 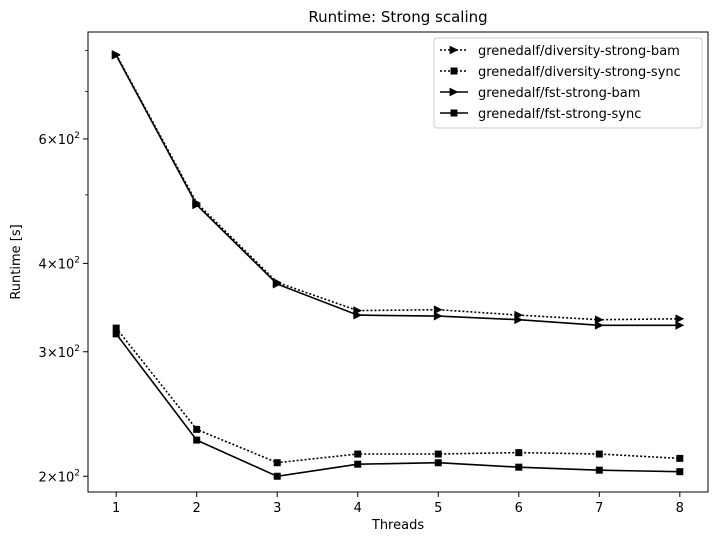 I want to click on y-axis: 2×10² 3×10² 4×10² 6×10², so click(x=63, y=267).